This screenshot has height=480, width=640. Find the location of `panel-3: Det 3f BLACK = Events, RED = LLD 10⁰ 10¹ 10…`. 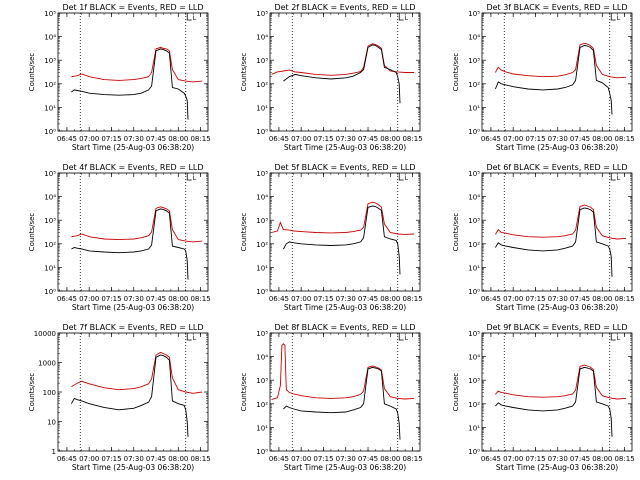

panel-3: Det 3f BLACK = Events, RED = LLD 10⁰ 10¹ 10… is located at coordinates (543, 77).